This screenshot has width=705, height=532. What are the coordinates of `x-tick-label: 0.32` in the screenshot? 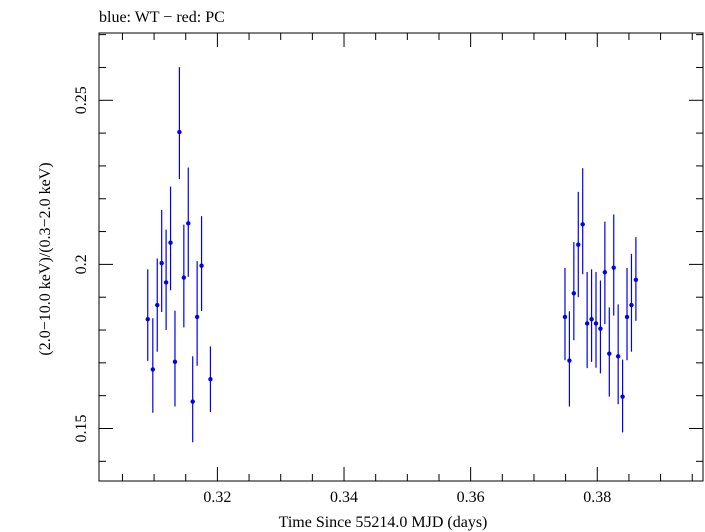 It's located at (217, 497).